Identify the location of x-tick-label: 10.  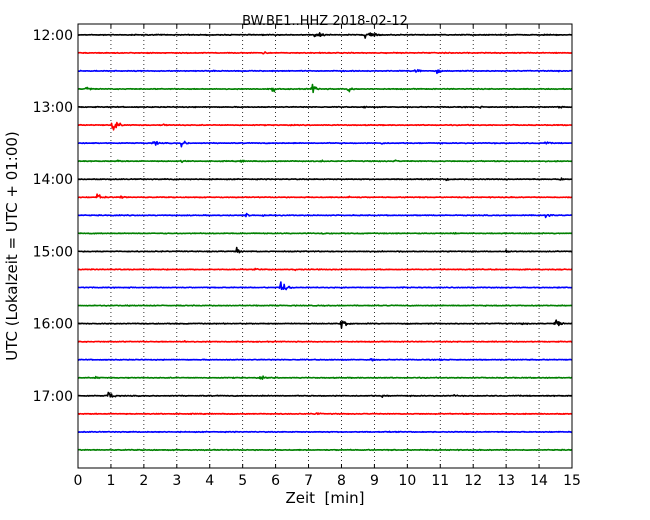
(407, 481).